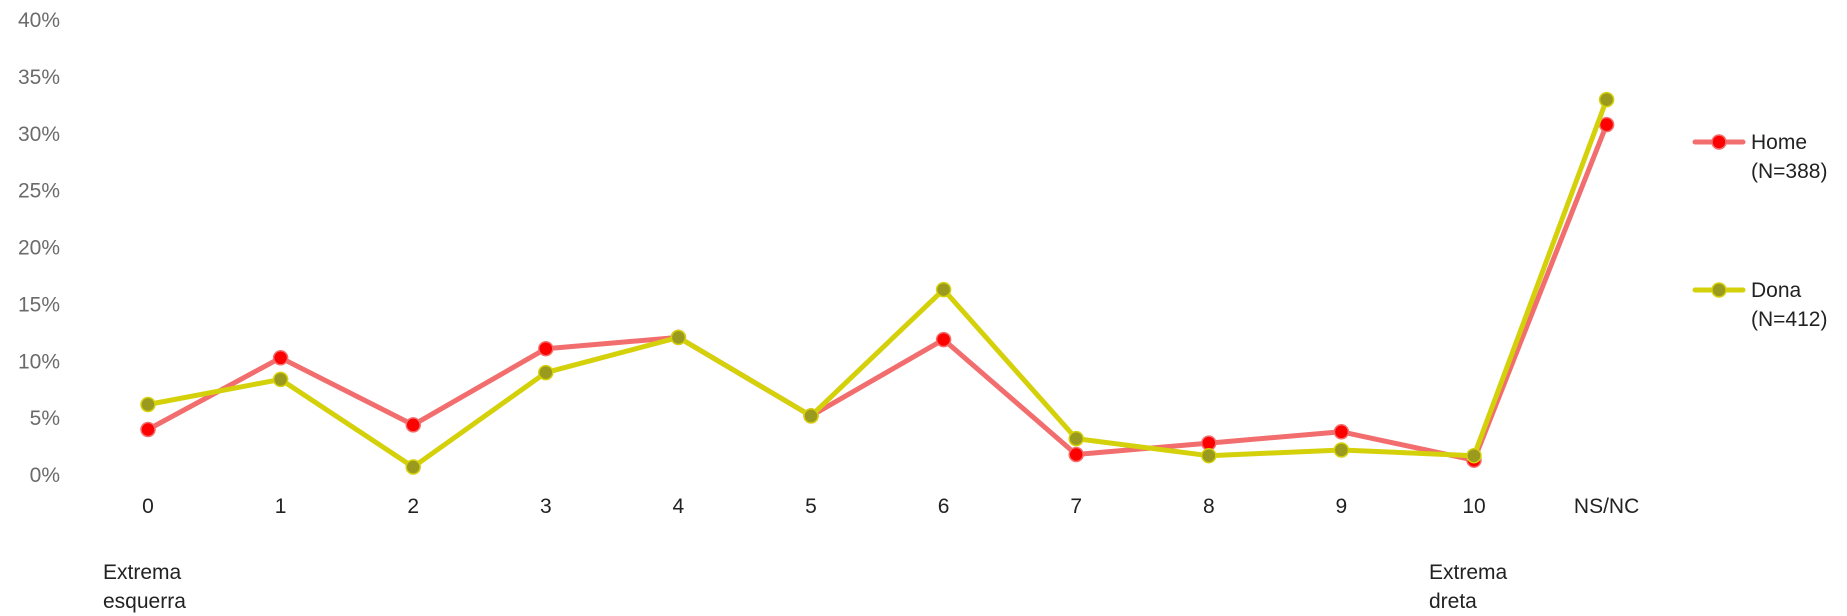 This screenshot has height=616, width=1847. Describe the element at coordinates (811, 506) in the screenshot. I see `x-tick-label: 5` at that location.